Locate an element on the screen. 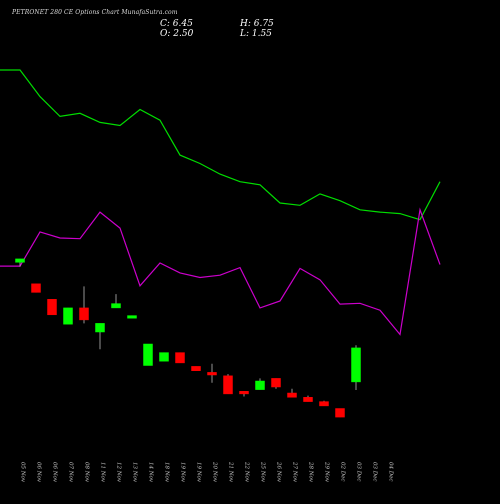  close-value: C: 6.45 is located at coordinates (176, 24).